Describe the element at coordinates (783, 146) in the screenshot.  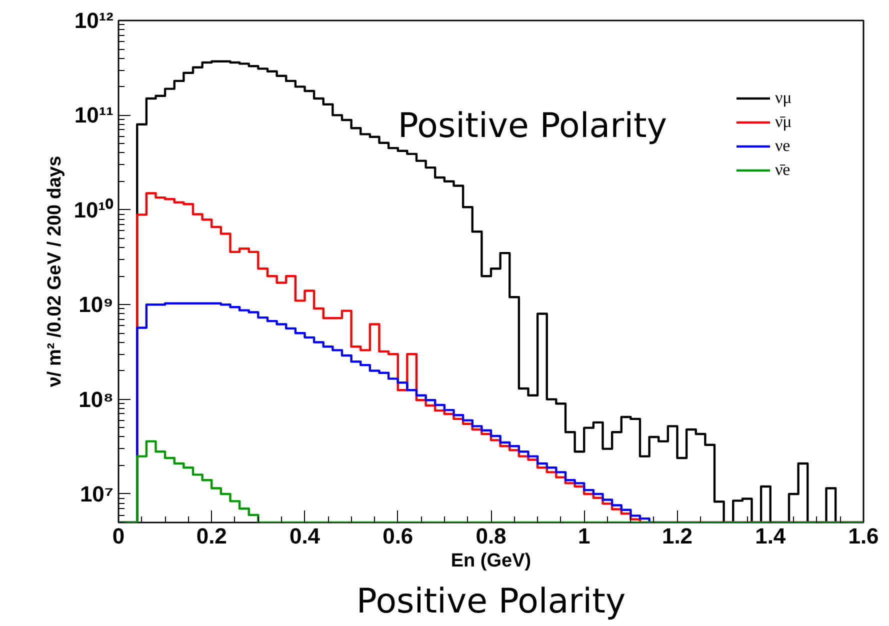
I see `legend-label: νe` at that location.